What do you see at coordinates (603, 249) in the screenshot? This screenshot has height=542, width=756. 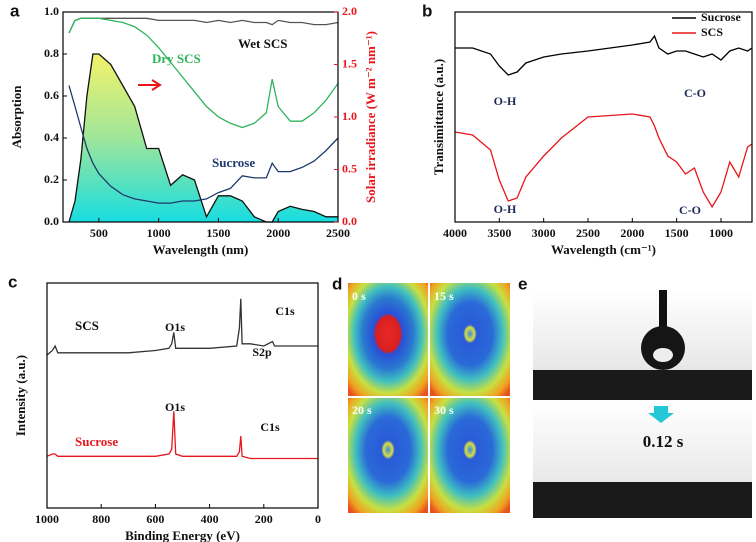 I see `x-axis-title: Wavelength (cm⁻¹)` at bounding box center [603, 249].